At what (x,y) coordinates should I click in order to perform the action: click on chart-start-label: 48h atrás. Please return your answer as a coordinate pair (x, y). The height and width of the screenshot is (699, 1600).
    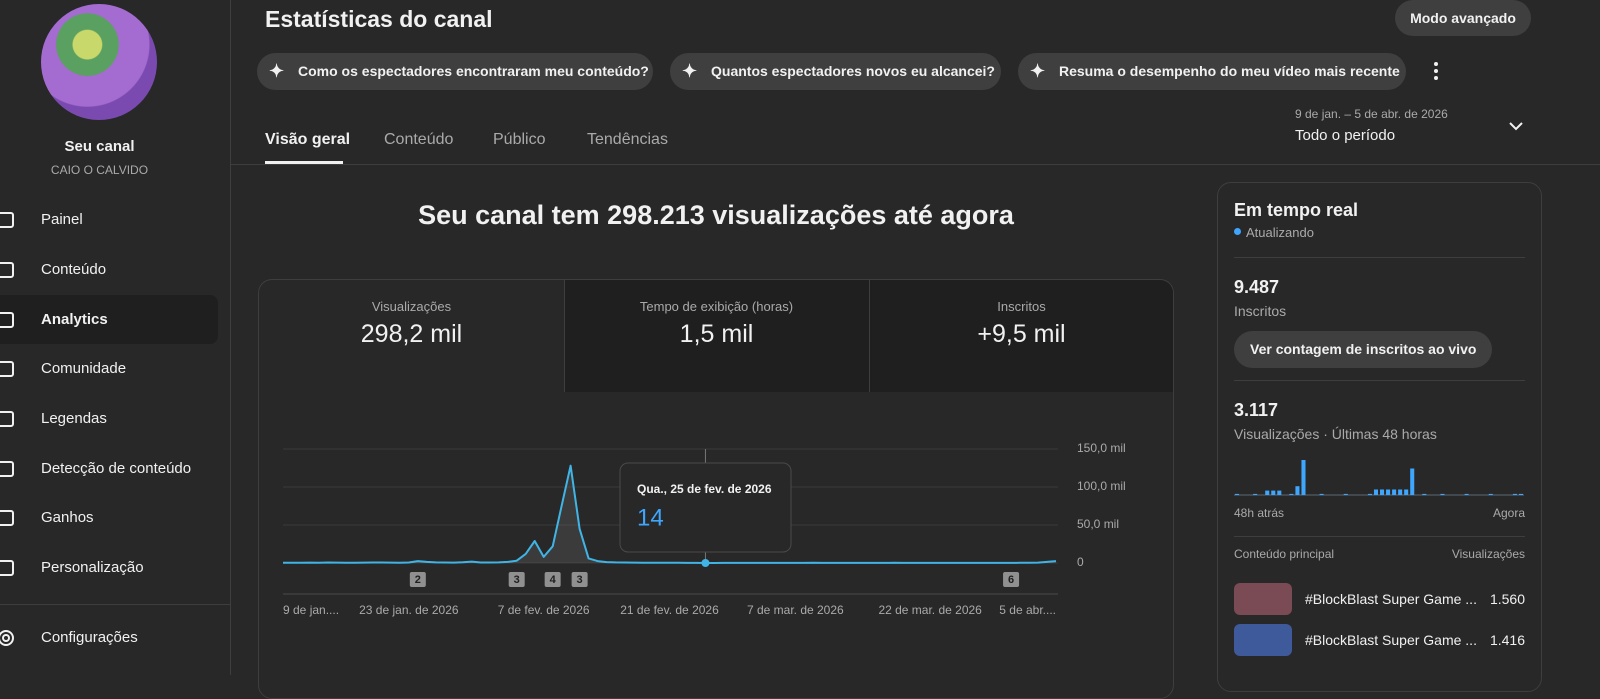
    Looking at the image, I should click on (1259, 513).